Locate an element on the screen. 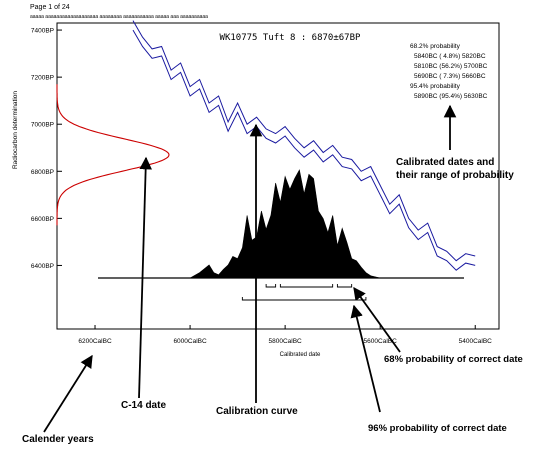 The width and height of the screenshot is (544, 454). prob-line: 68.2% probability is located at coordinates (435, 46).